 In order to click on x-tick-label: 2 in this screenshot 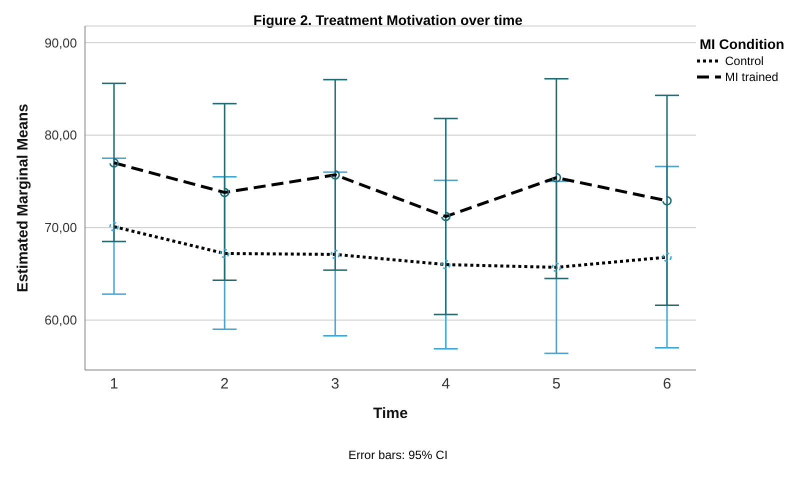, I will do `click(224, 384)`.